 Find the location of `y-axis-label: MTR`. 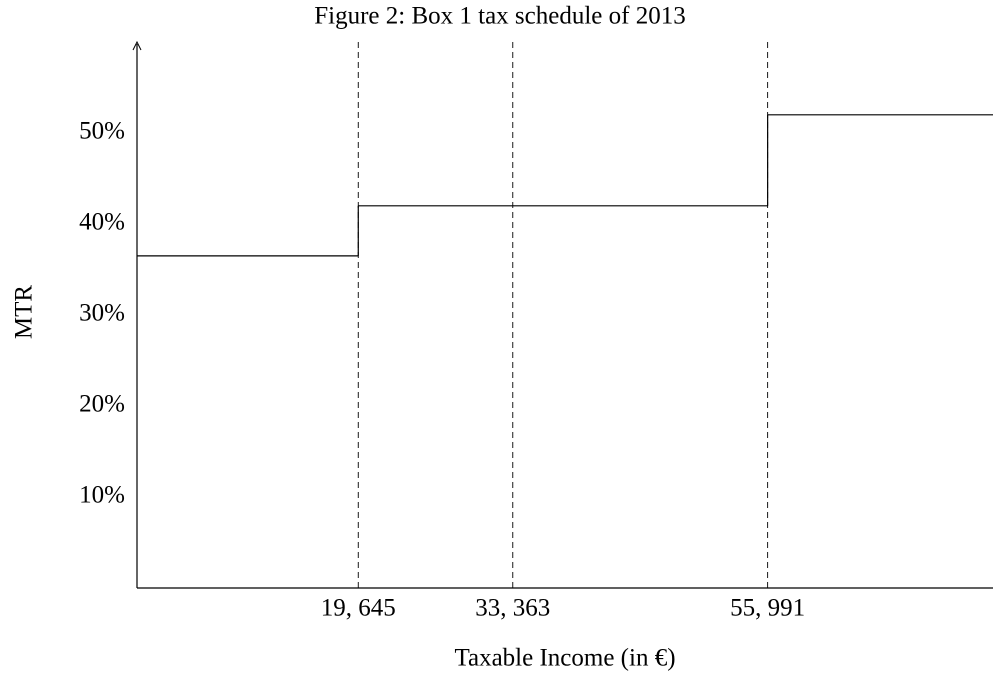

y-axis-label: MTR is located at coordinates (24, 312).